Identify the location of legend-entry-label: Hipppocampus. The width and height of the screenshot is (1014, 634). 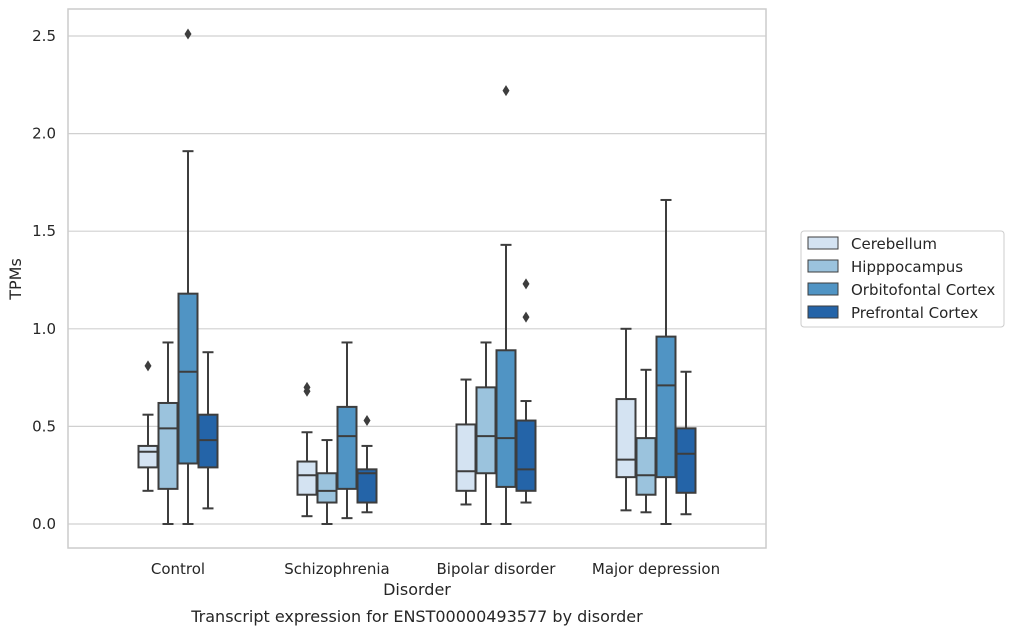
(907, 267).